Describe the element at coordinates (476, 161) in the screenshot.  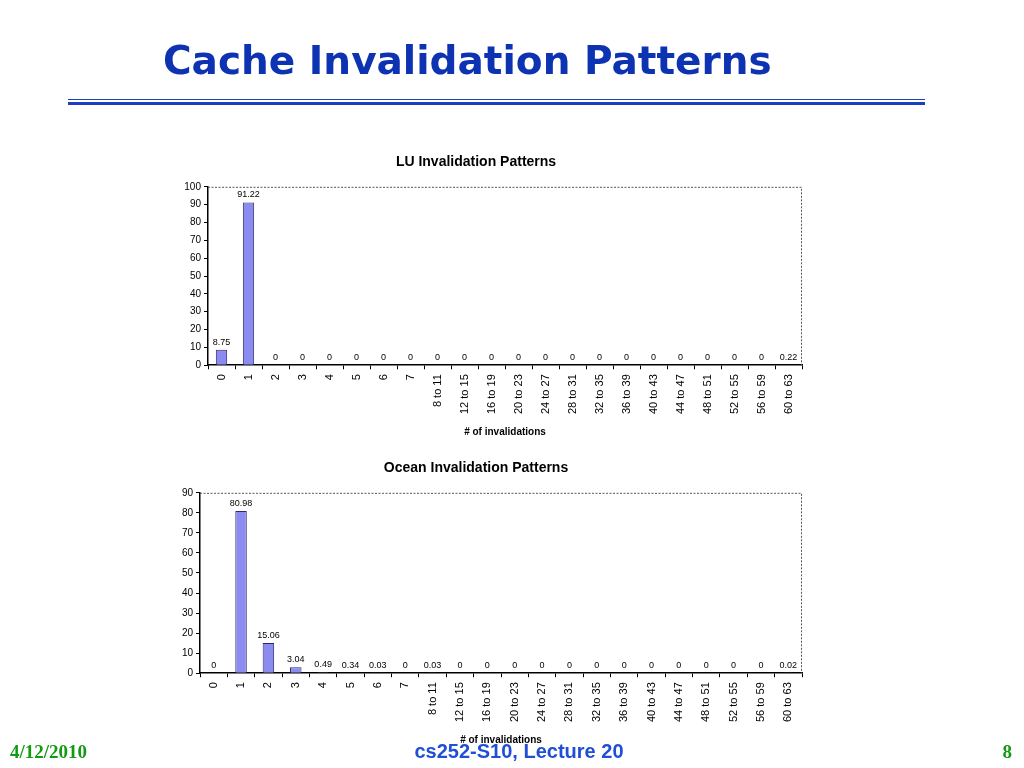
I see `chart-title: LU Invalidation Patterns` at that location.